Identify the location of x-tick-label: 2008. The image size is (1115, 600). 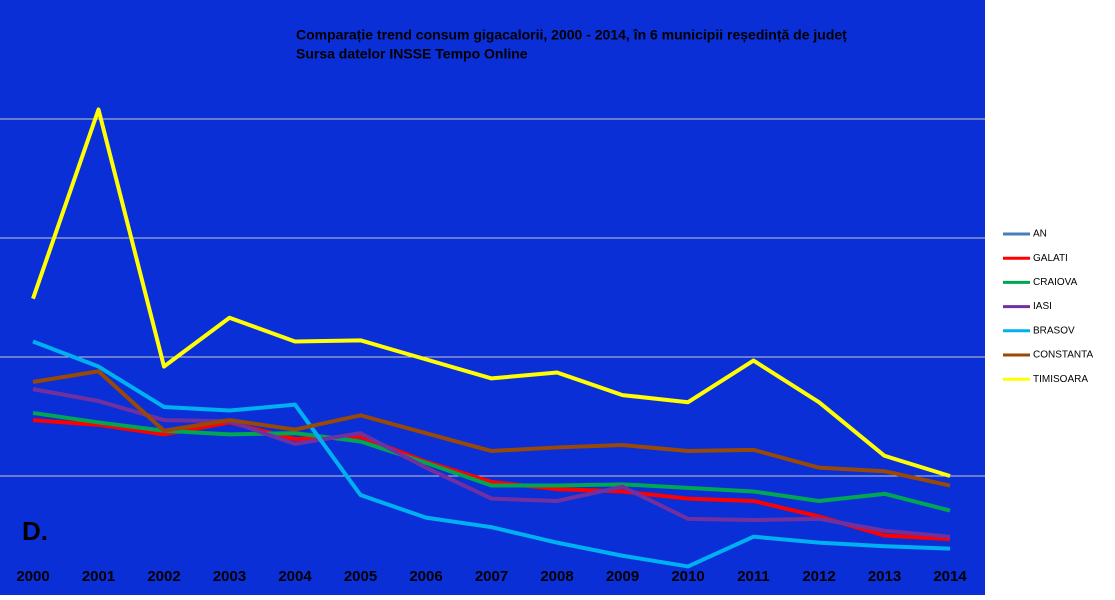
(556, 576).